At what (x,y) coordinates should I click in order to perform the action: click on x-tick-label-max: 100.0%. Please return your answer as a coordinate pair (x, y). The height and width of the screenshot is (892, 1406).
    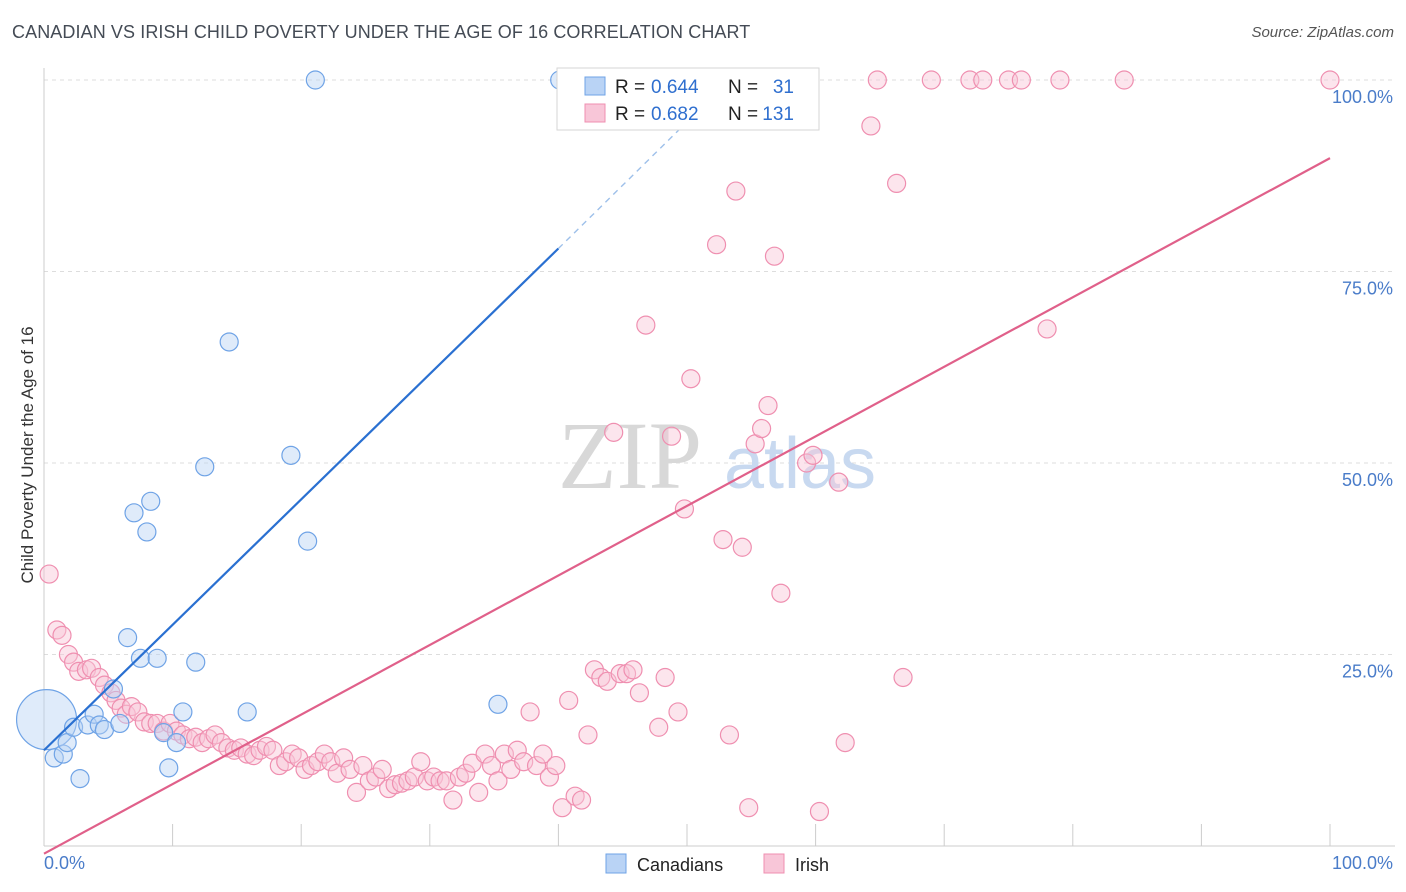
    Looking at the image, I should click on (1362, 863).